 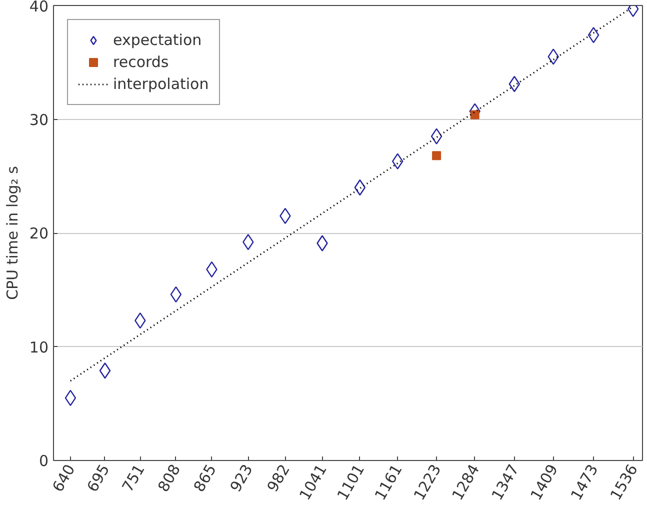 What do you see at coordinates (161, 84) in the screenshot?
I see `legend-label: interpolation` at bounding box center [161, 84].